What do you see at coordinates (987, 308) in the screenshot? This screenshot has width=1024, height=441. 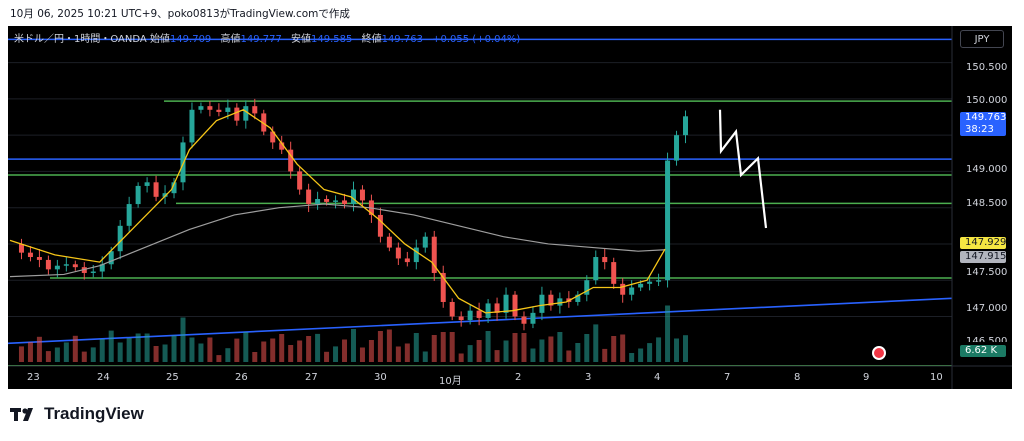 I see `price-tick: 147.000` at bounding box center [987, 308].